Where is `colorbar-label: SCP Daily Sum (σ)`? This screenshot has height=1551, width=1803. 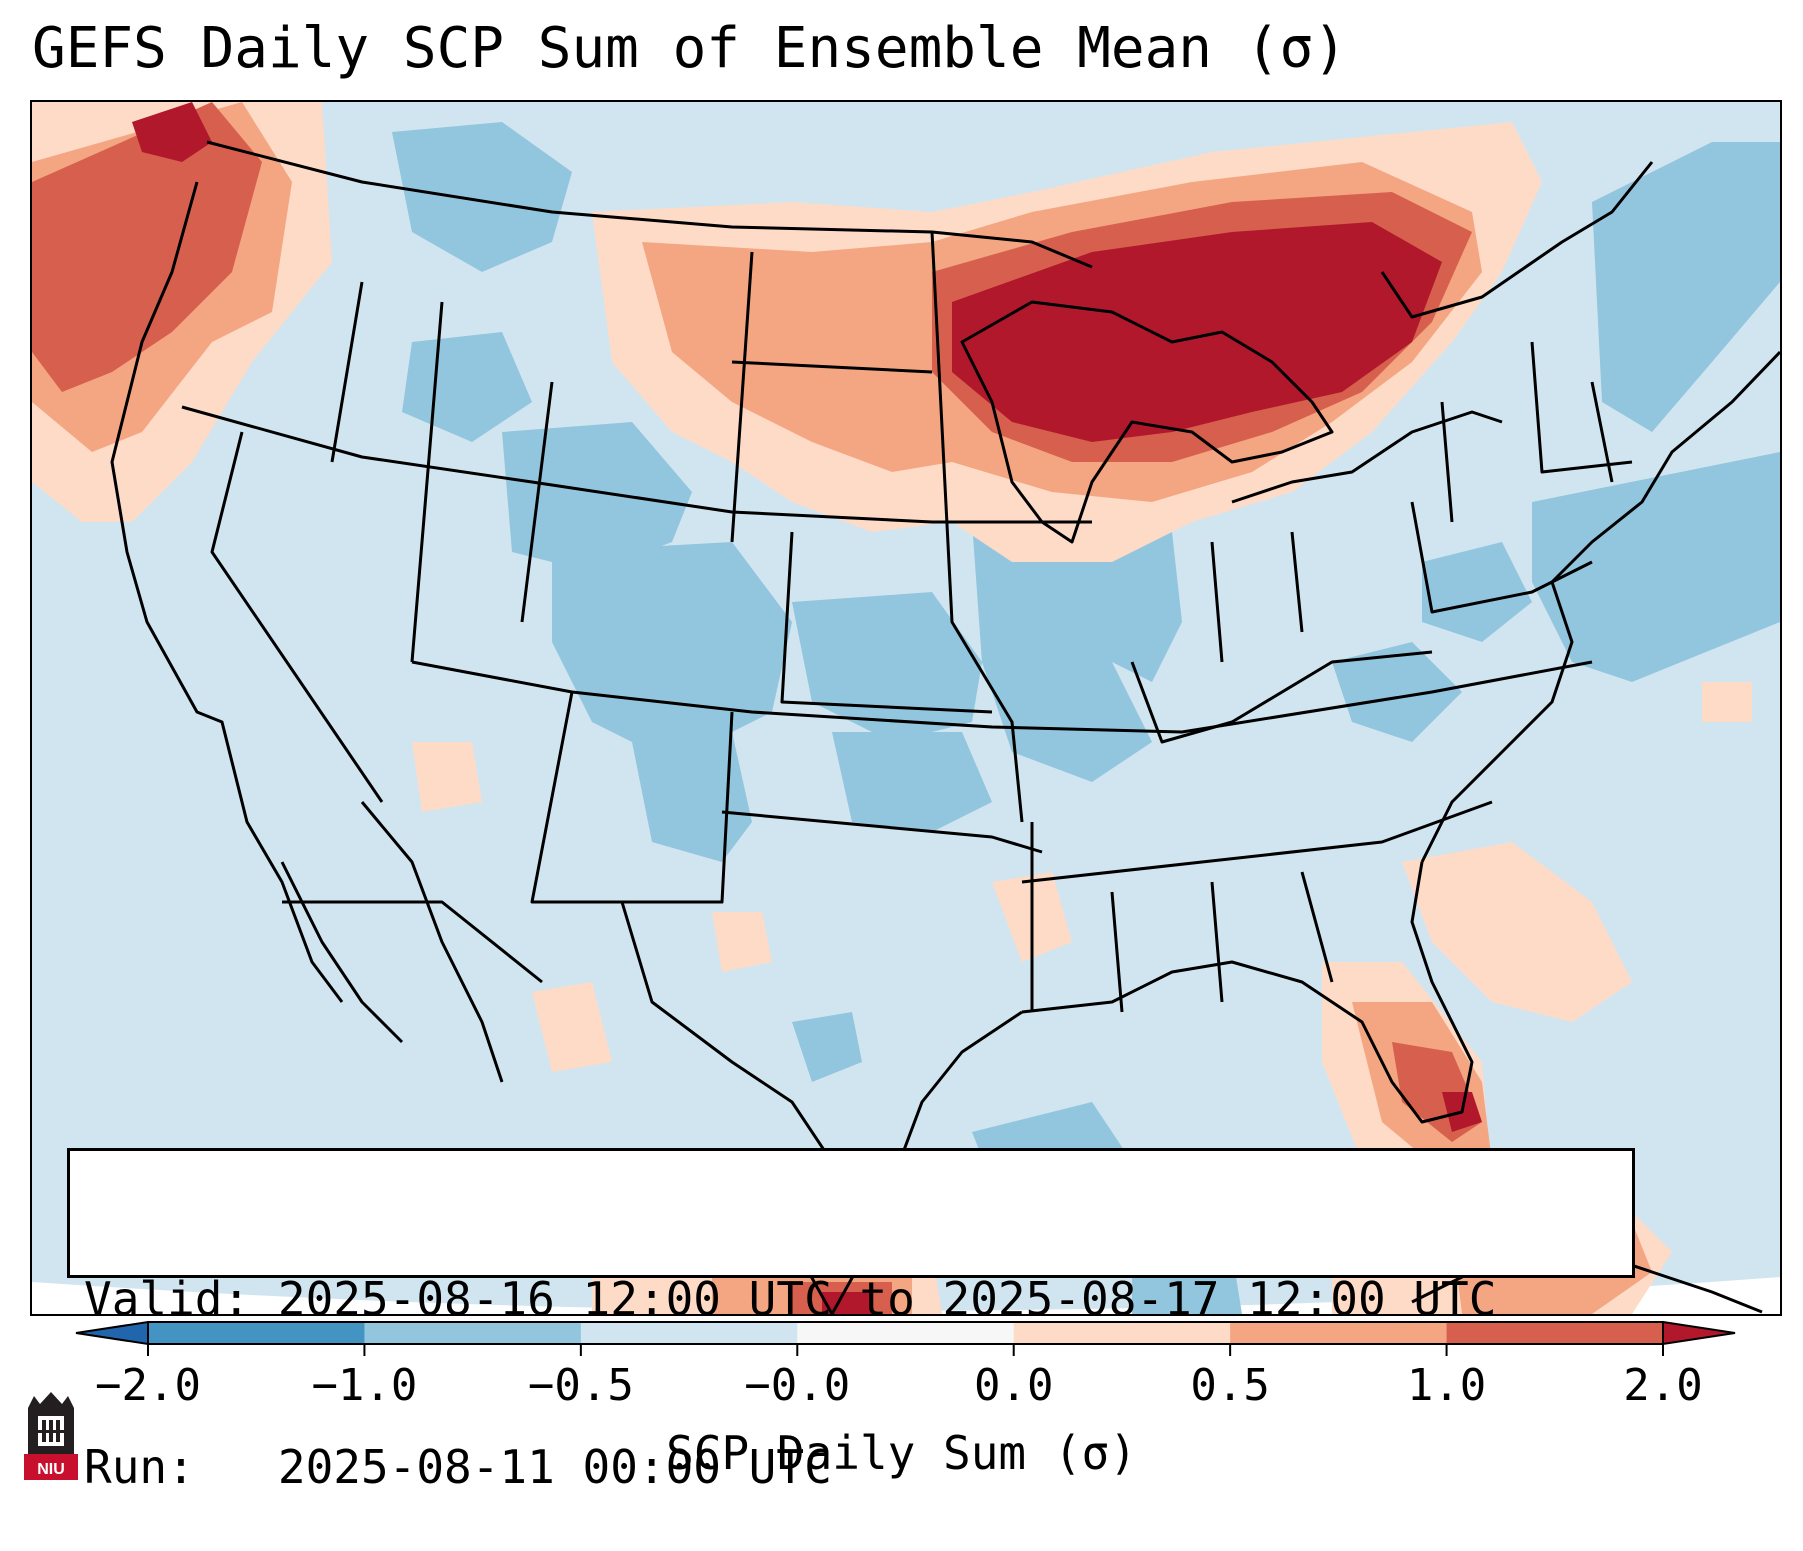 colorbar-label: SCP Daily Sum (σ) is located at coordinates (901, 1453).